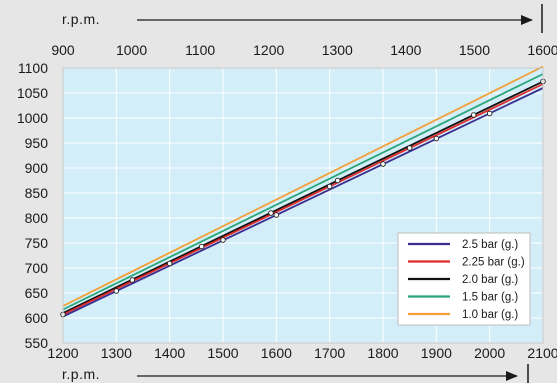 This screenshot has height=383, width=557. What do you see at coordinates (489, 353) in the screenshot?
I see `bottom-tick-label: 2000` at bounding box center [489, 353].